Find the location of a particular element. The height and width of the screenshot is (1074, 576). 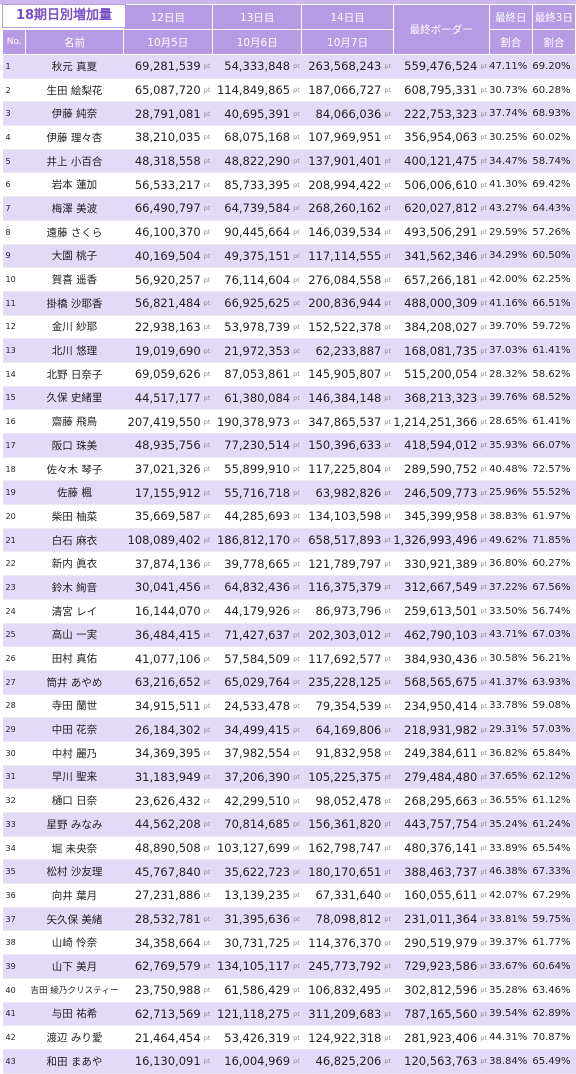

cell-lastday-ratio: 33.67% is located at coordinates (511, 966).